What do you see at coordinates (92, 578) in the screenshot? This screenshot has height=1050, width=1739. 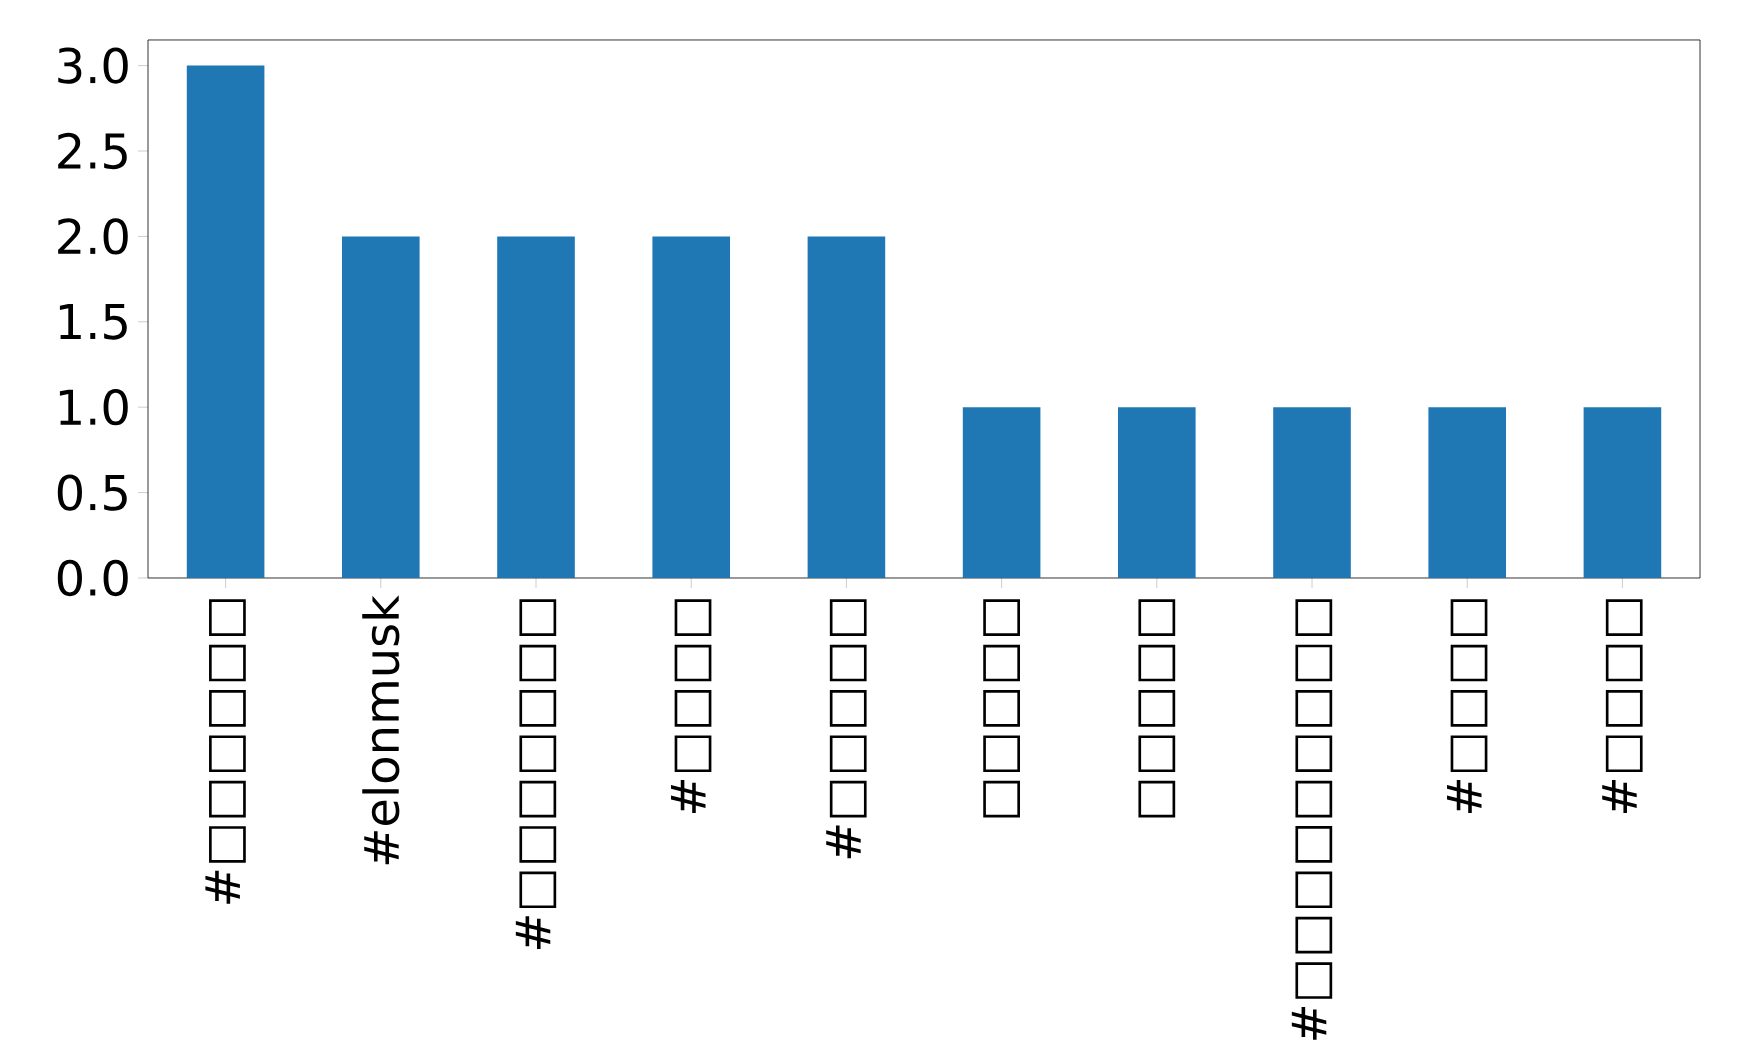 I see `y-tick-label: 0.0` at bounding box center [92, 578].